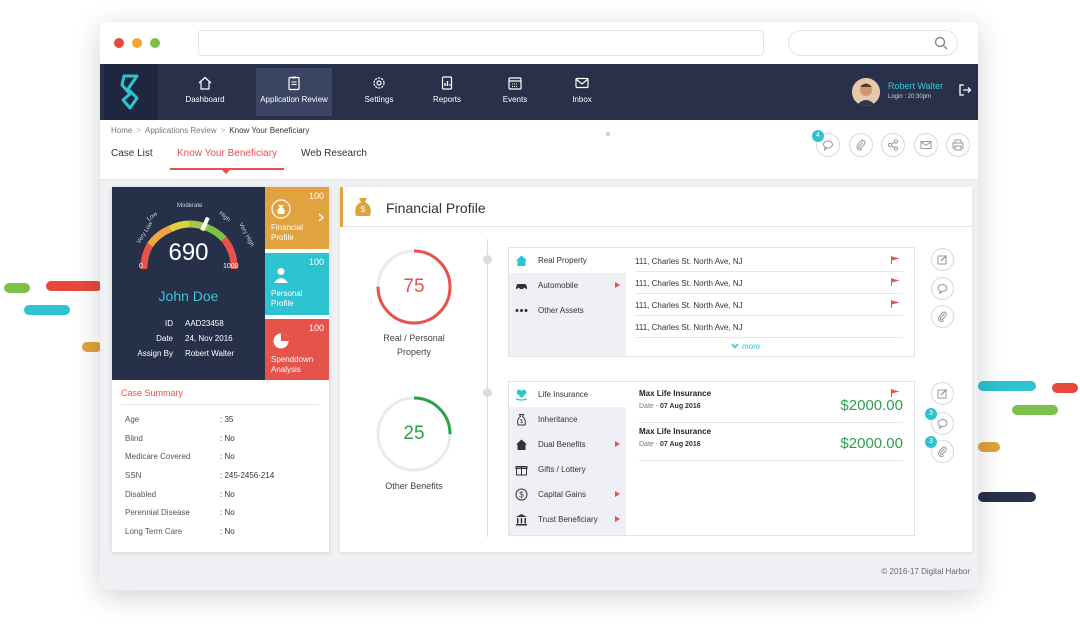 The width and height of the screenshot is (1080, 625). What do you see at coordinates (205, 92) in the screenshot?
I see `nav-dashboard: Dashboard` at bounding box center [205, 92].